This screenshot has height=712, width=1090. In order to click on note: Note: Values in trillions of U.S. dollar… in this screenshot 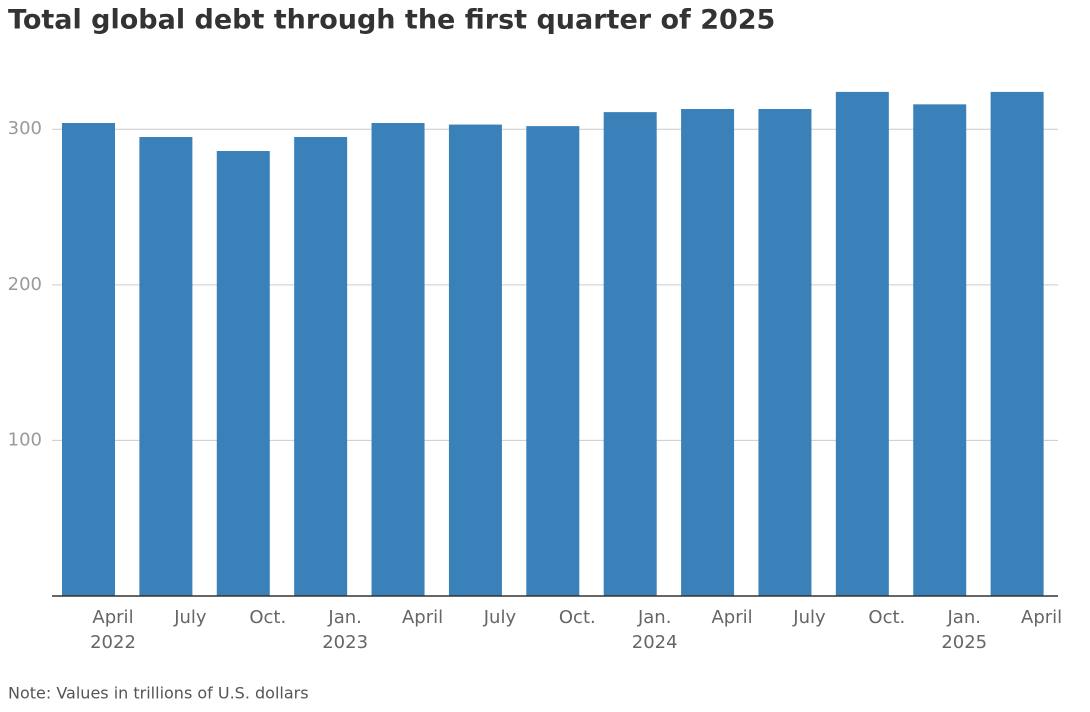, I will do `click(158, 693)`.